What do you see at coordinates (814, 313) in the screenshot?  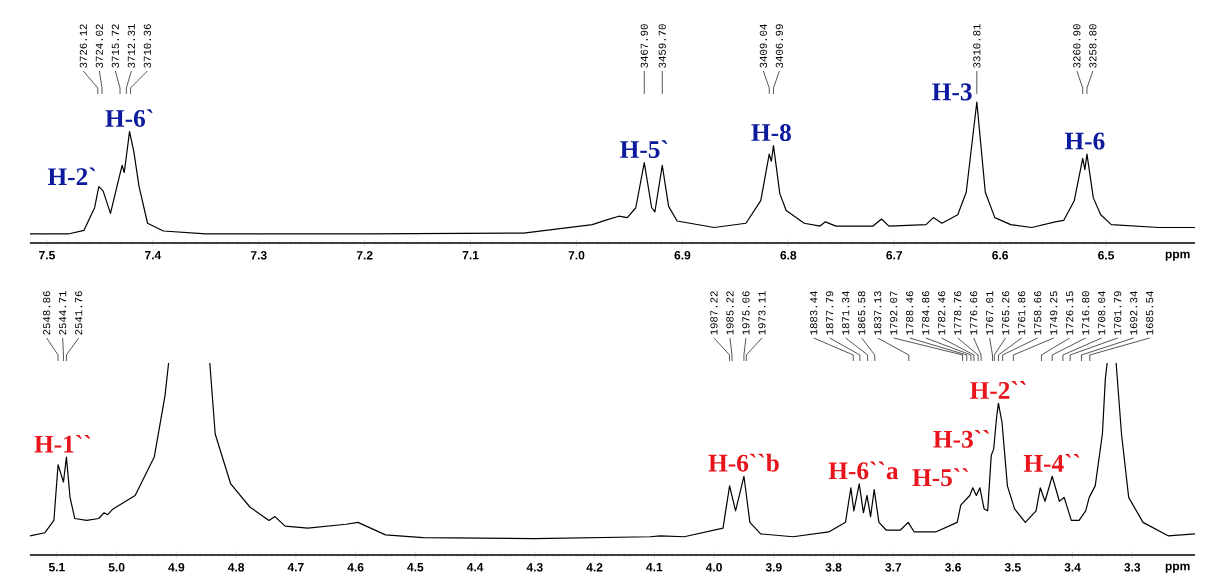 I see `annotation: 1883.44` at bounding box center [814, 313].